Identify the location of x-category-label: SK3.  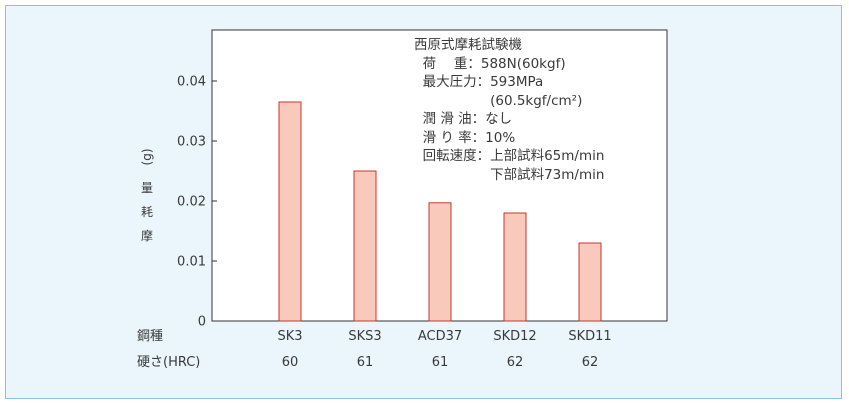
(289, 336).